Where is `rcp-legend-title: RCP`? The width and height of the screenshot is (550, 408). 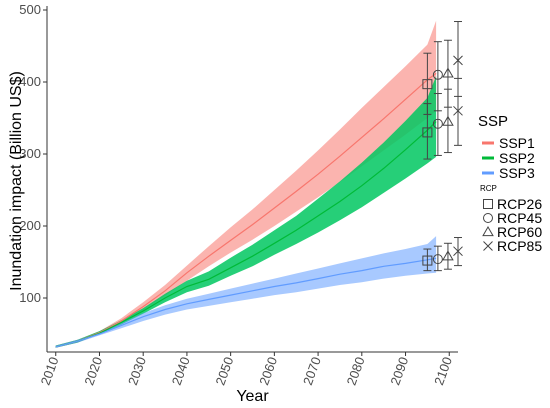
rcp-legend-title: RCP is located at coordinates (488, 188).